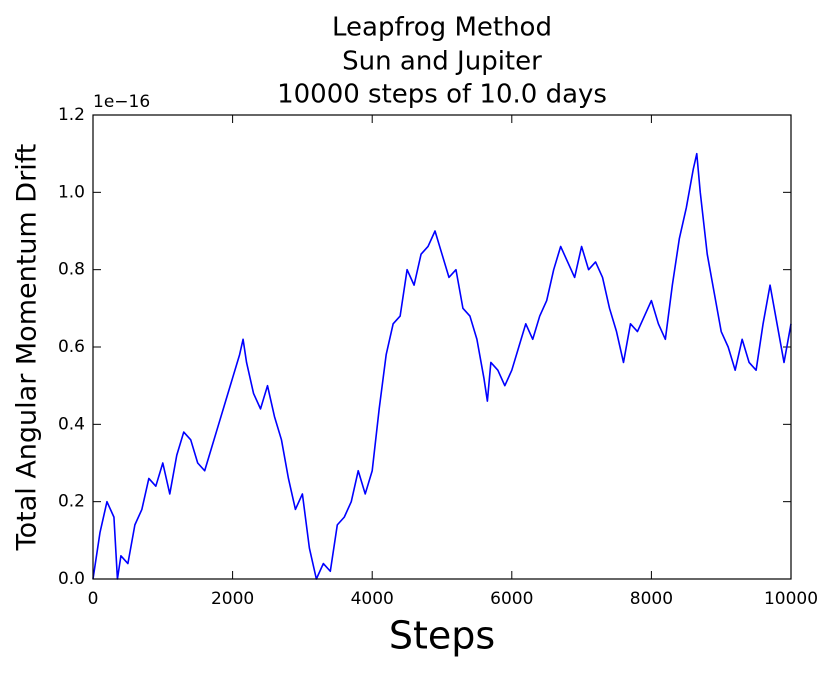  What do you see at coordinates (93, 599) in the screenshot?
I see `x-tick-label: 0` at bounding box center [93, 599].